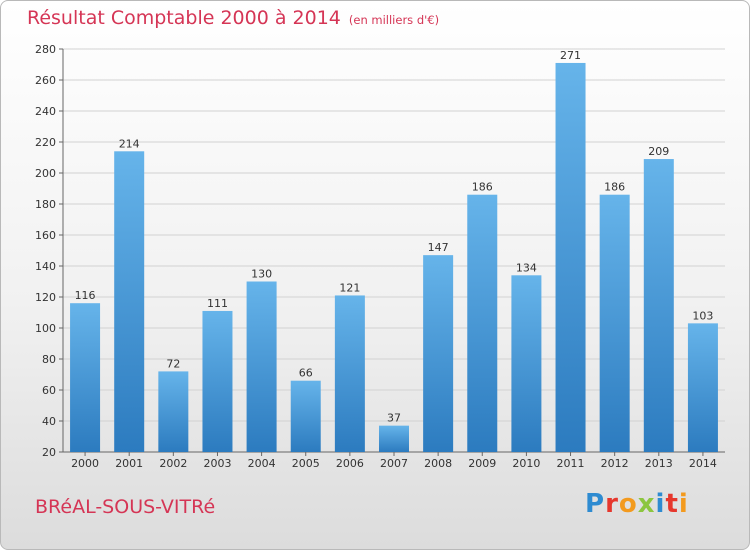  Describe the element at coordinates (438, 463) in the screenshot. I see `x-tick-label: 2008` at that location.